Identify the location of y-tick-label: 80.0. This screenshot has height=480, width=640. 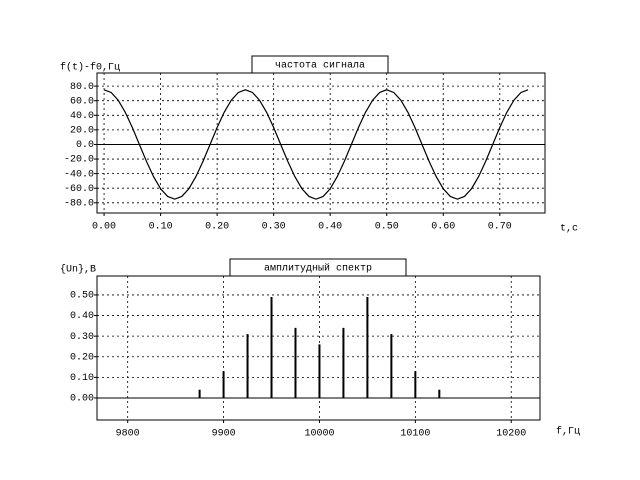
(82, 87).